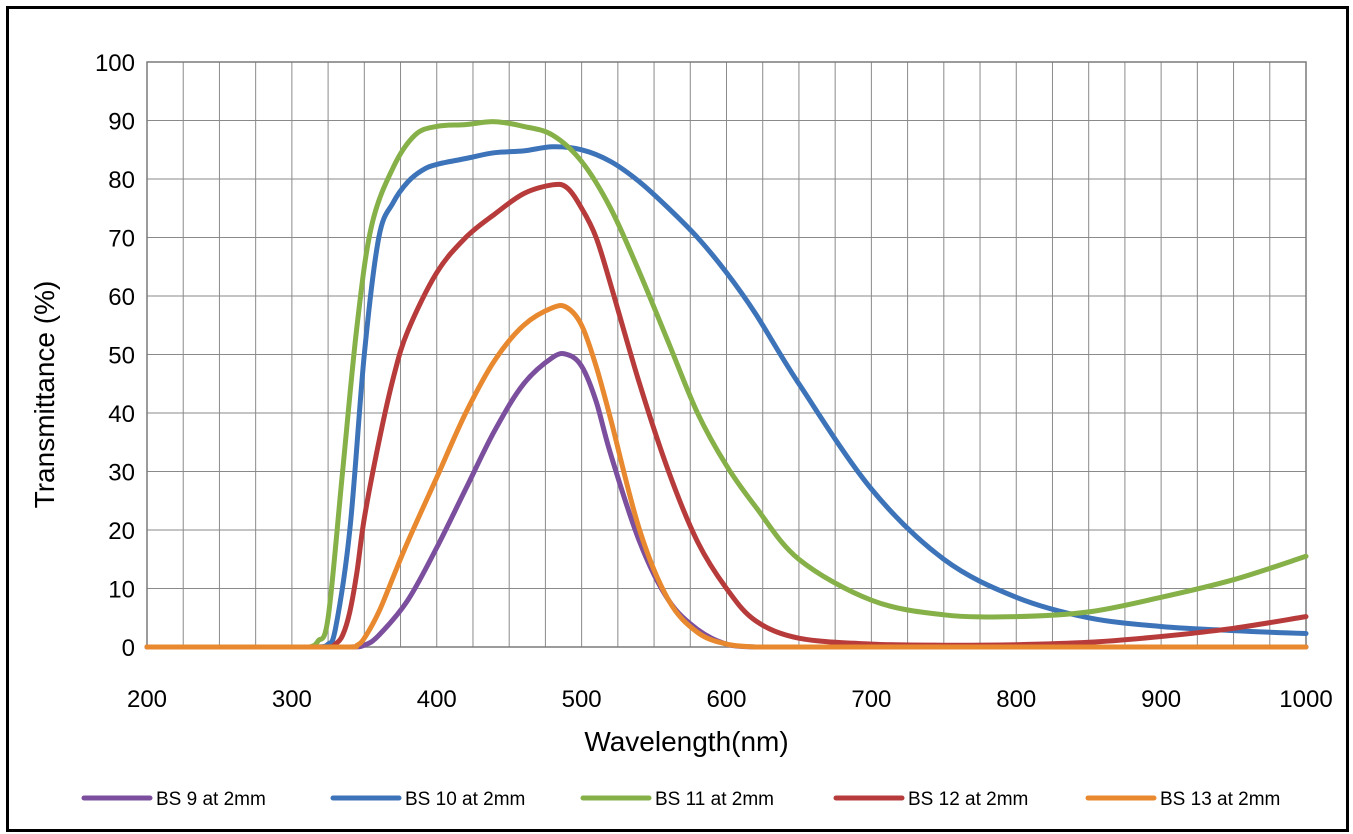 The image size is (1353, 834). I want to click on y-tick-label: 30, so click(121, 473).